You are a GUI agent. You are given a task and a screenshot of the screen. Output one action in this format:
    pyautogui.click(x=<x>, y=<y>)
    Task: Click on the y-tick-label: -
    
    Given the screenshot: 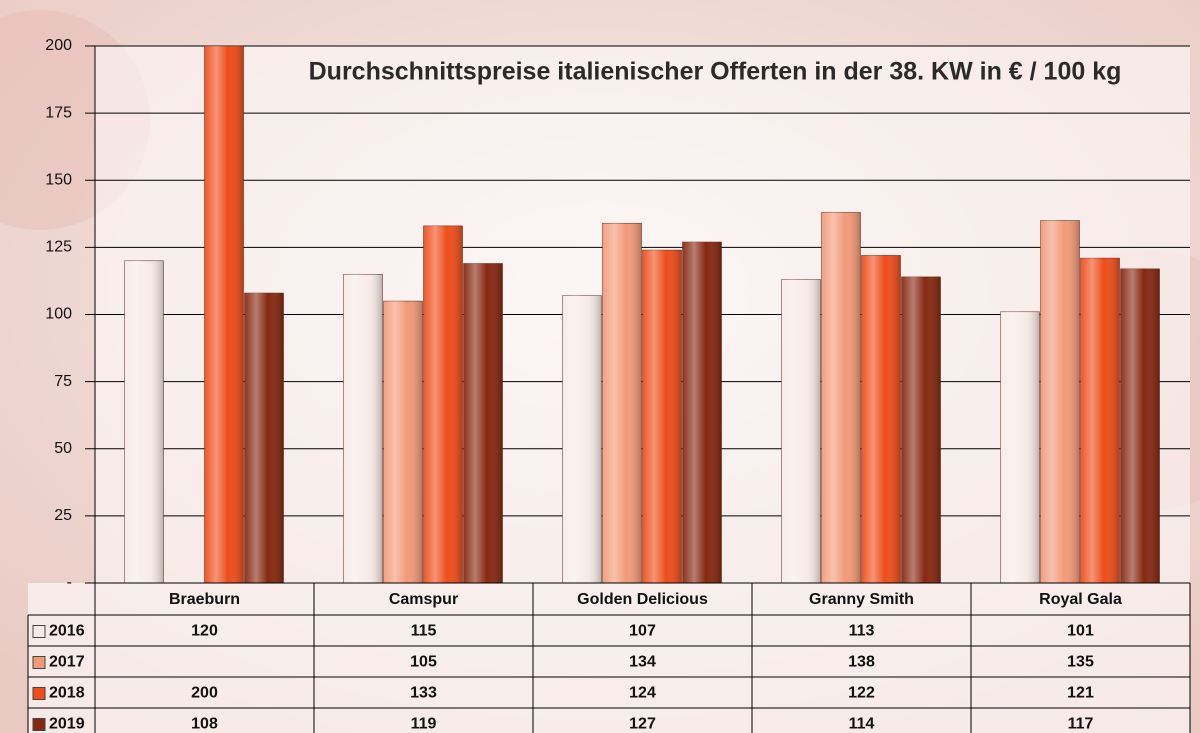 What is the action you would take?
    pyautogui.click(x=69, y=582)
    